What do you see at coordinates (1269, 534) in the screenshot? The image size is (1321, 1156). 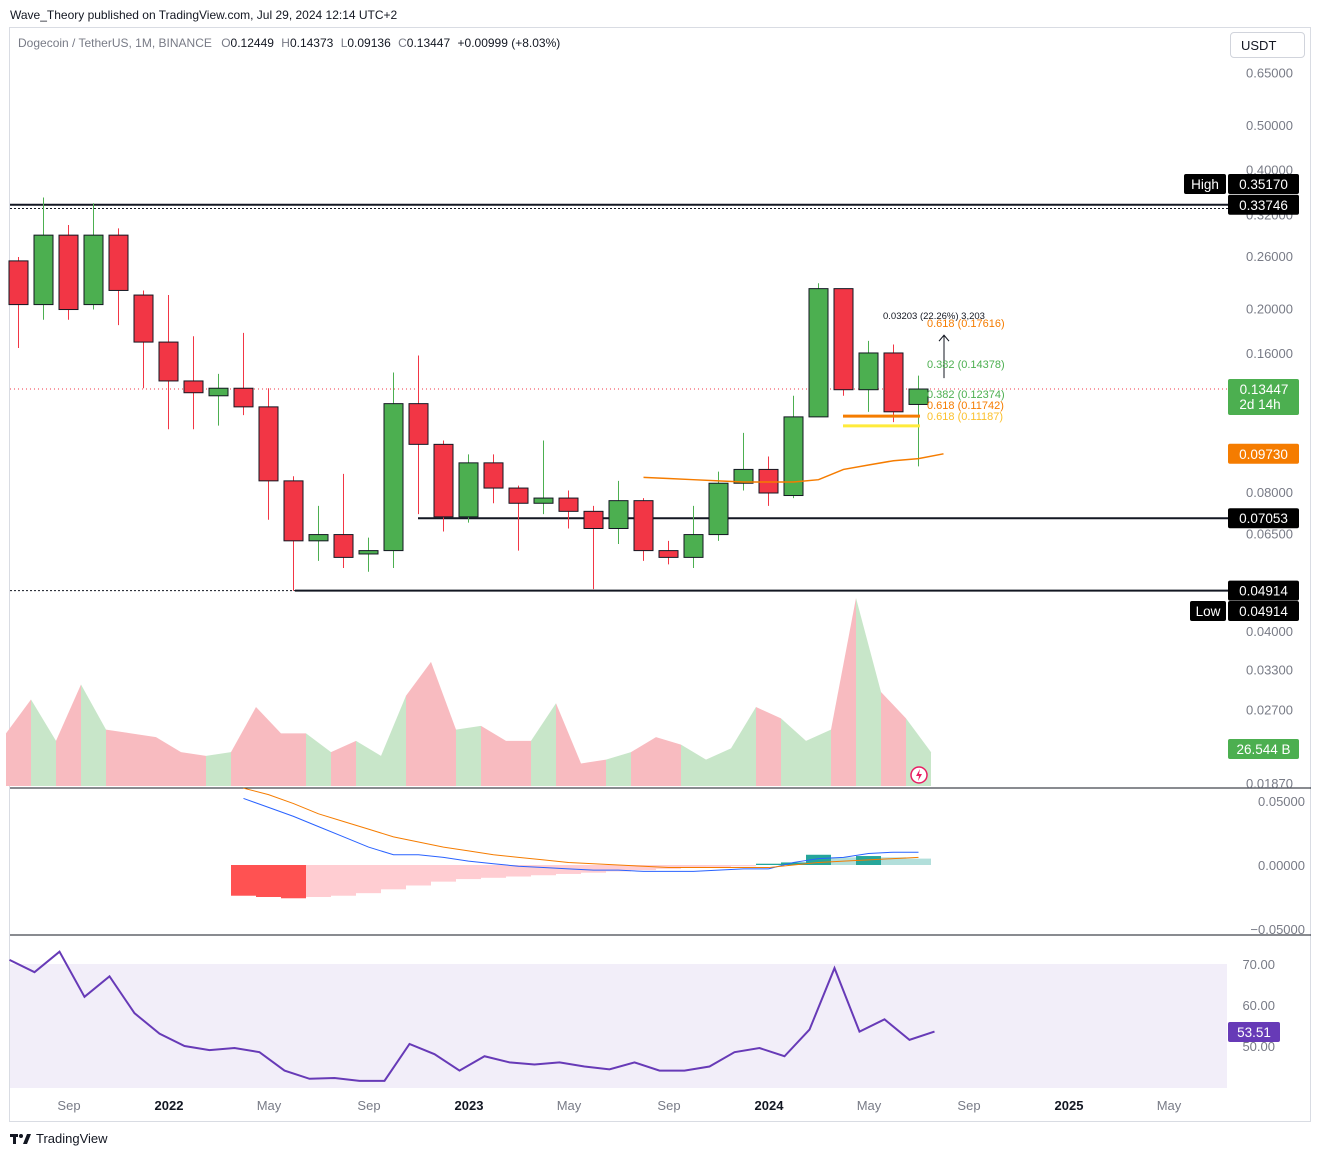 I see `price-tick-label: 0.06500` at bounding box center [1269, 534].